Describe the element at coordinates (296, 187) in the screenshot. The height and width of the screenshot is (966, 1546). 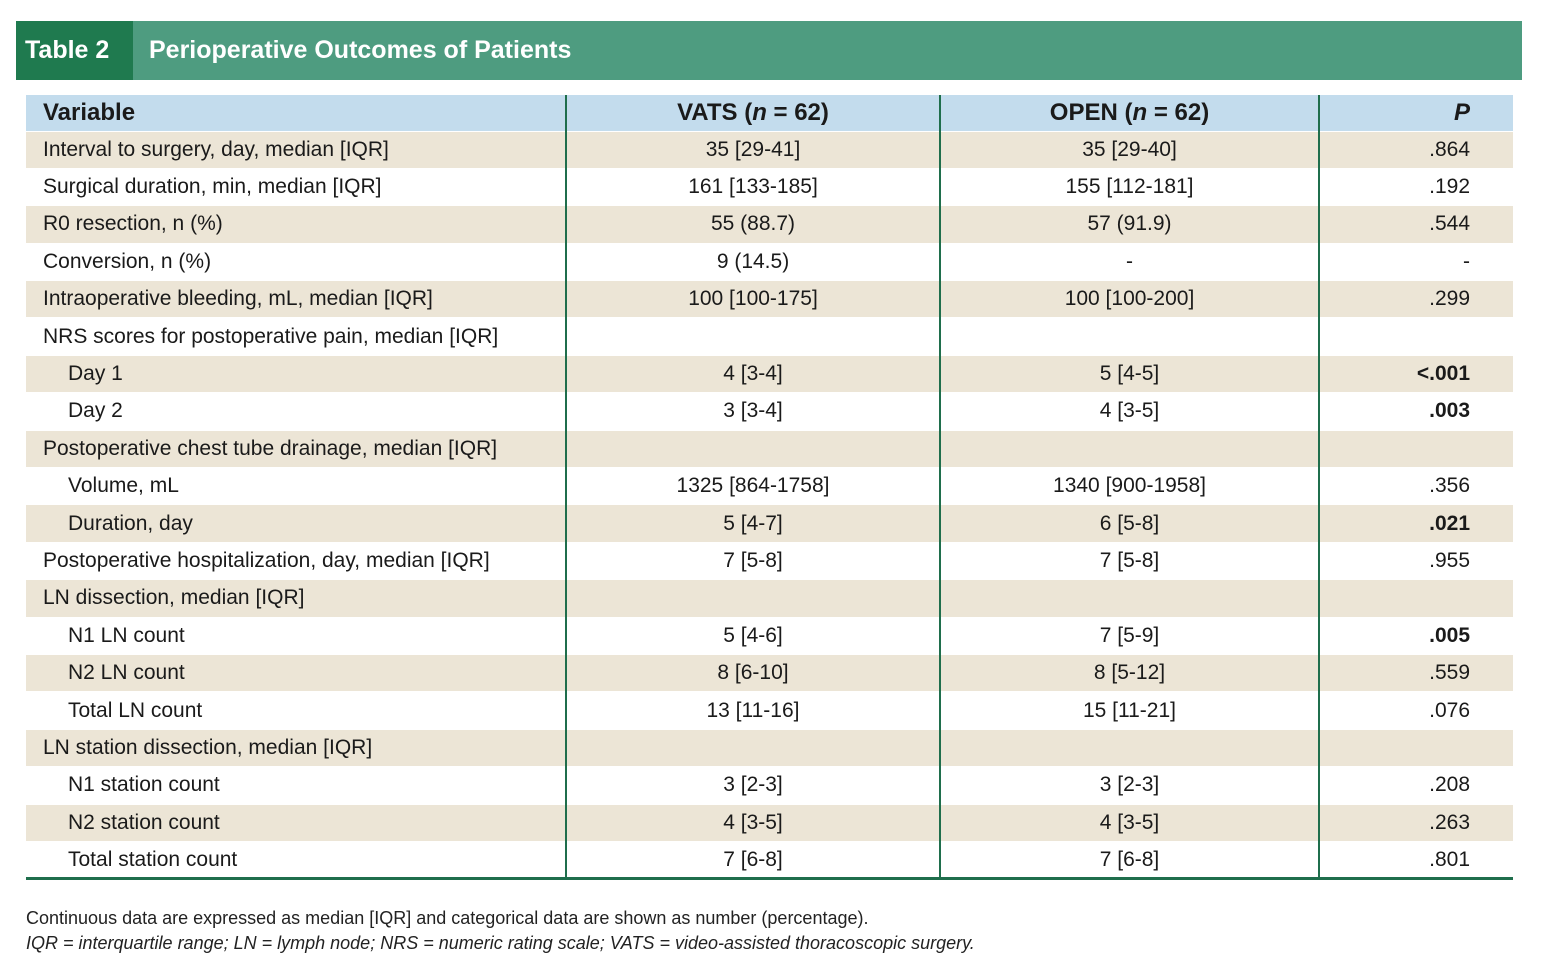
I see `cell-variable: Surgical duration, min, median [IQR]` at that location.